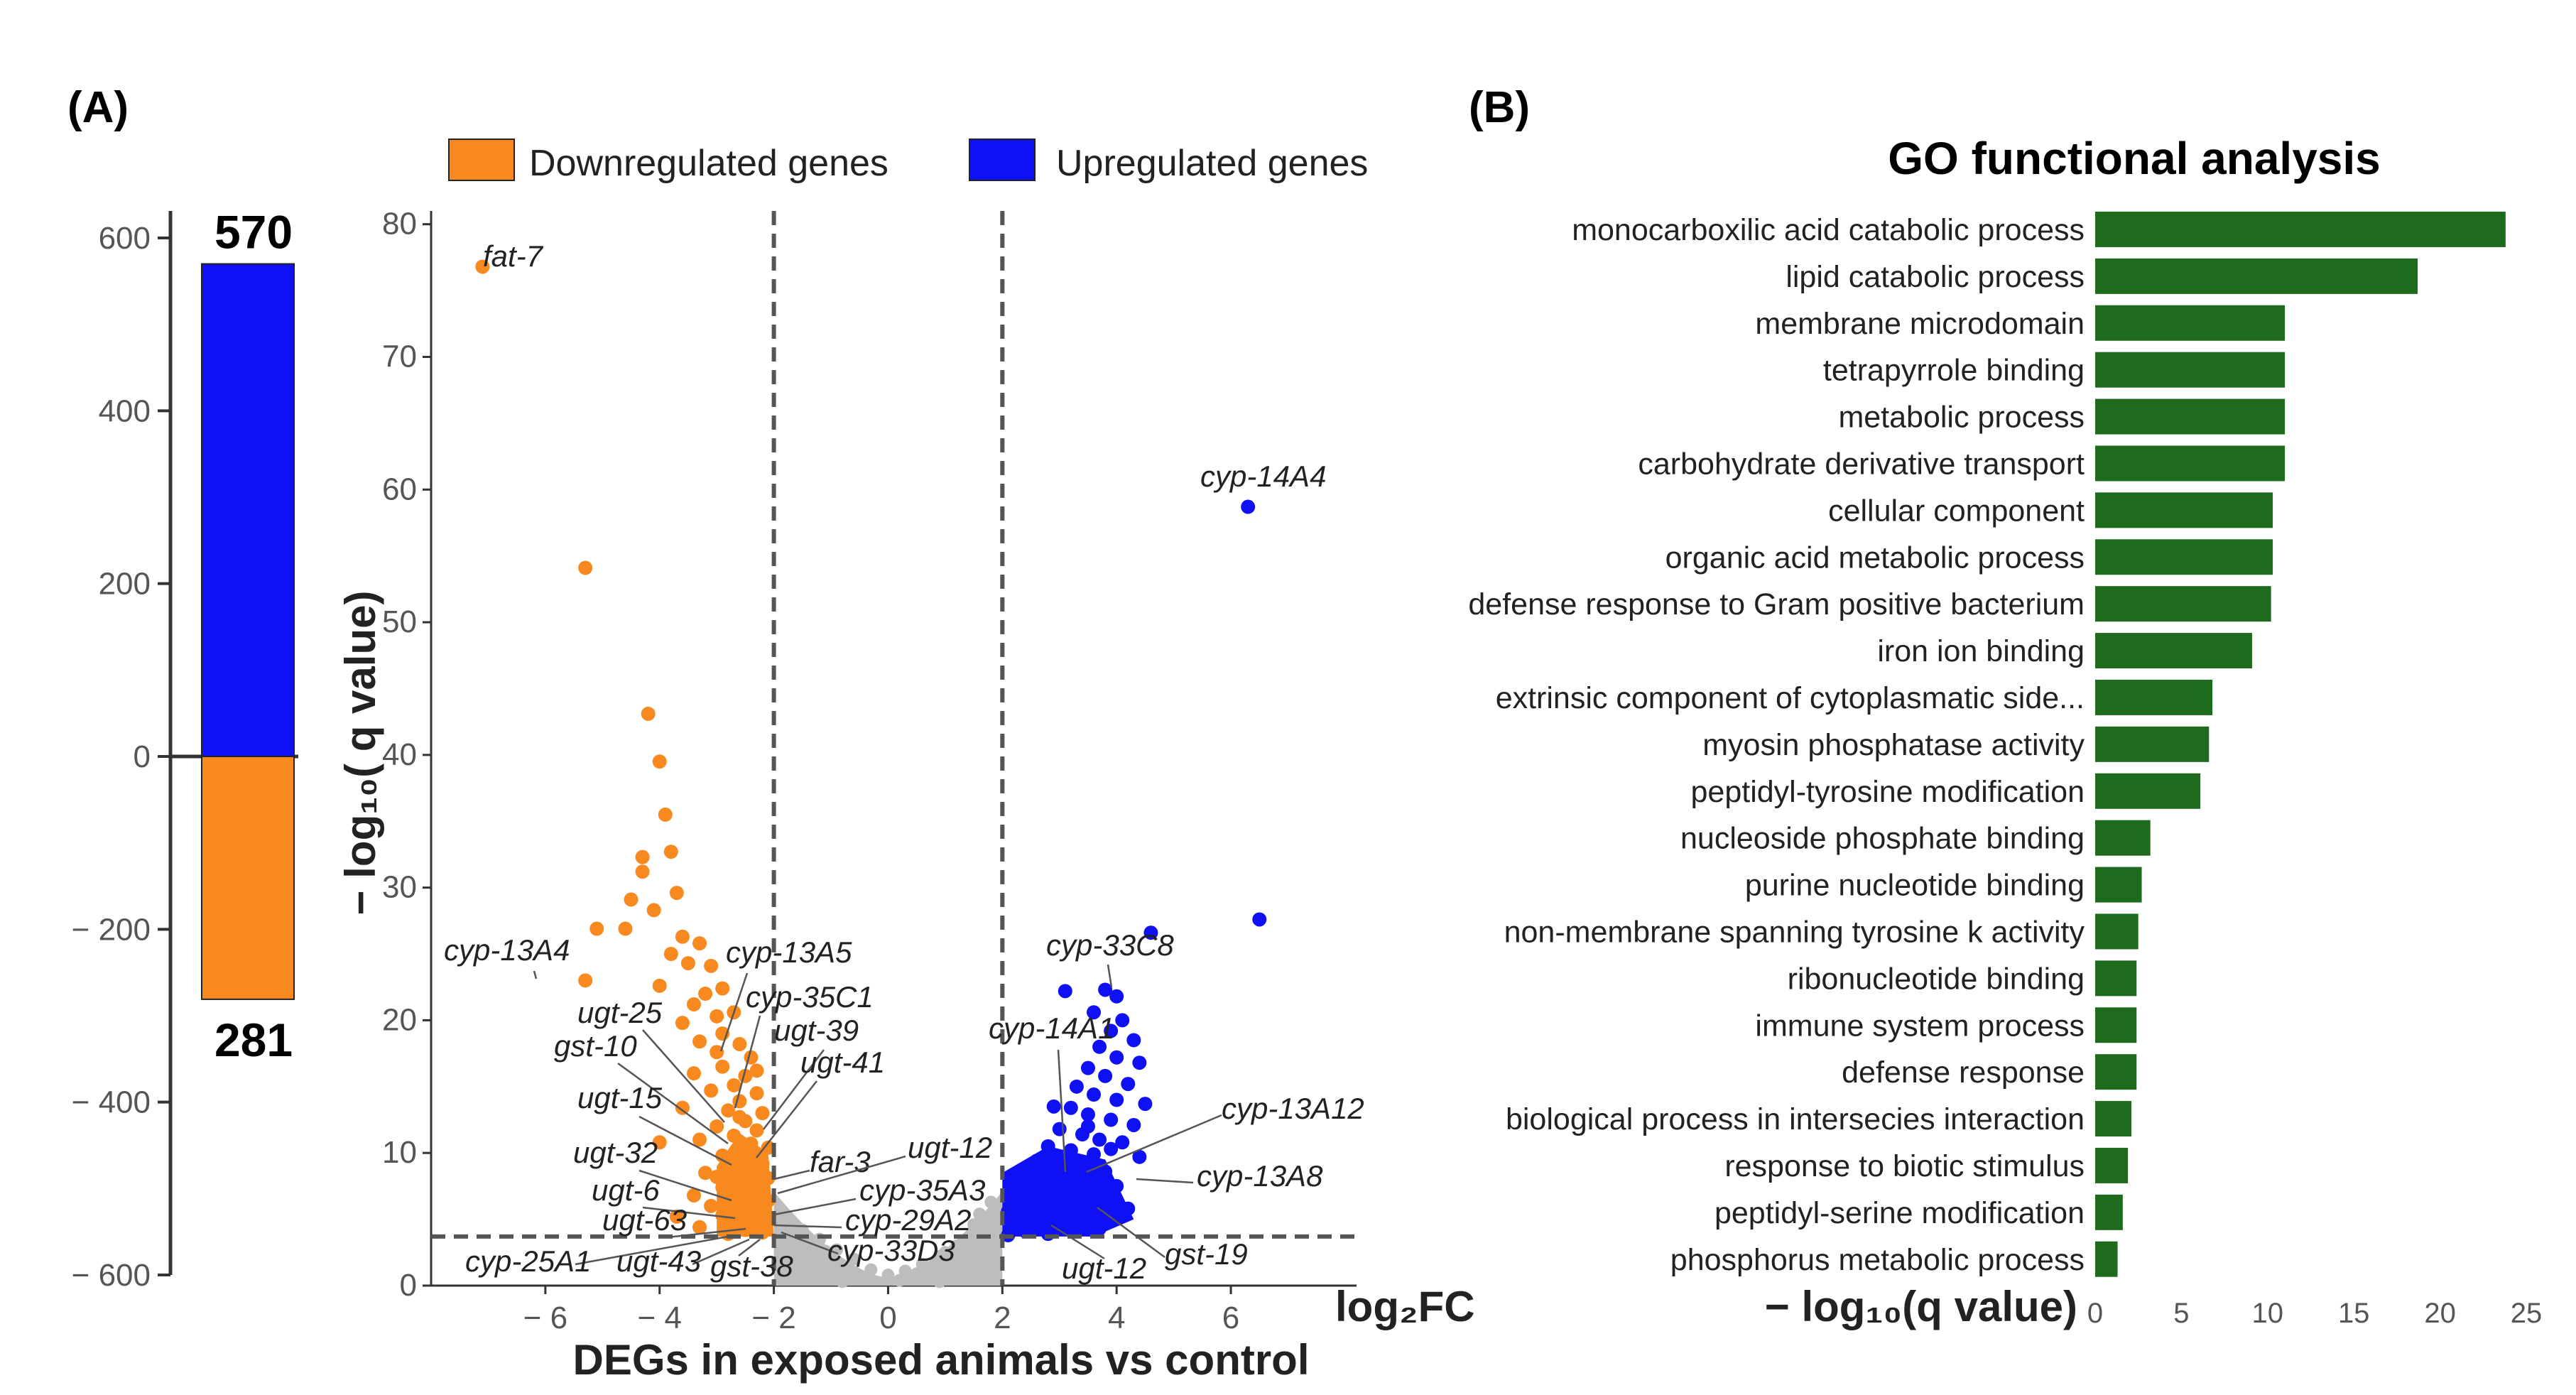 Image resolution: width=2576 pixels, height=1395 pixels. What do you see at coordinates (1003, 1318) in the screenshot?
I see `volcano-x-tick-label: 2` at bounding box center [1003, 1318].